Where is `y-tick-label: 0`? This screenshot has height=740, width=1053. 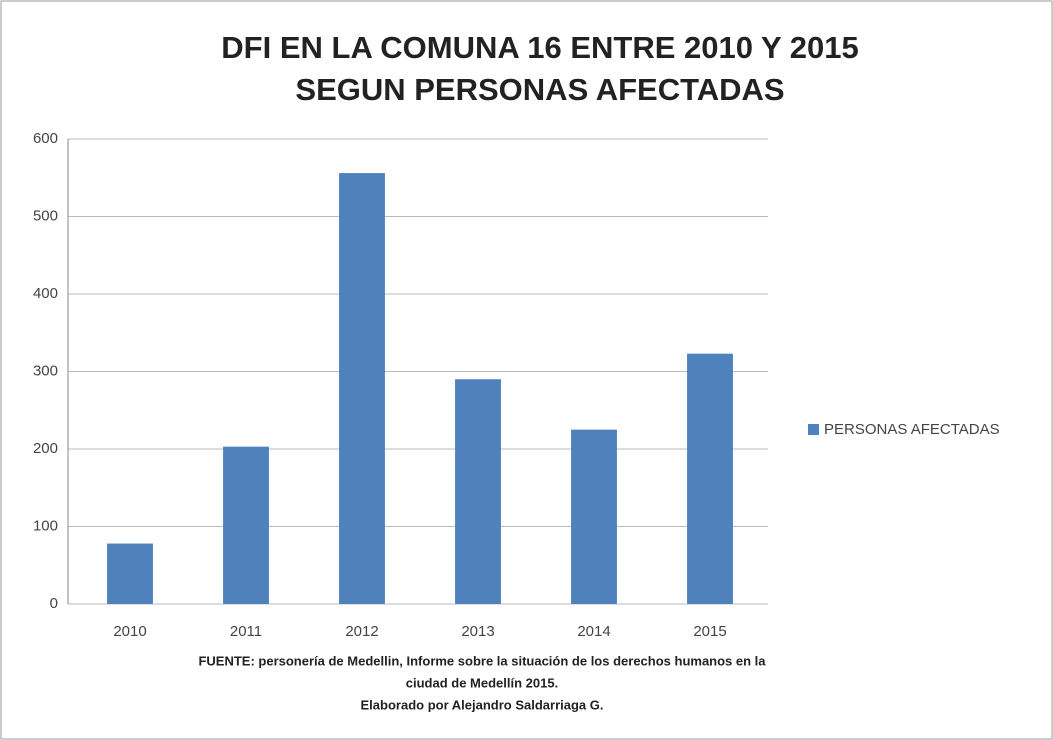 y-tick-label: 0 is located at coordinates (54, 603).